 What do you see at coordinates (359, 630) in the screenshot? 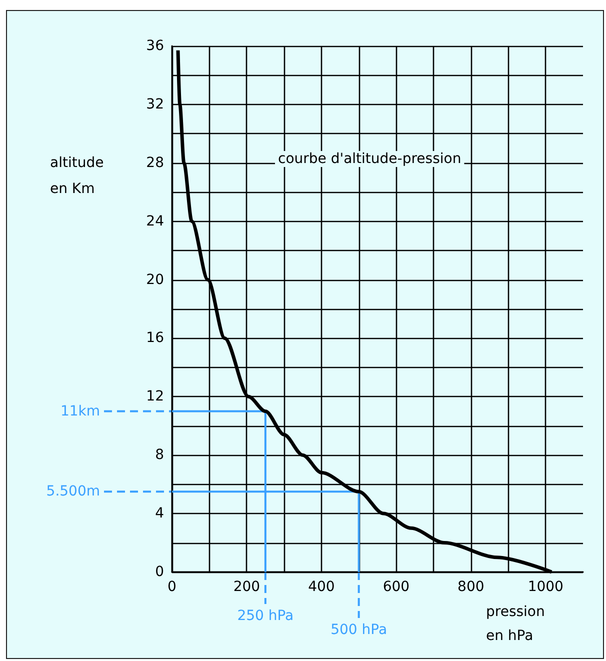
I see `text: 500 hPa` at bounding box center [359, 630].